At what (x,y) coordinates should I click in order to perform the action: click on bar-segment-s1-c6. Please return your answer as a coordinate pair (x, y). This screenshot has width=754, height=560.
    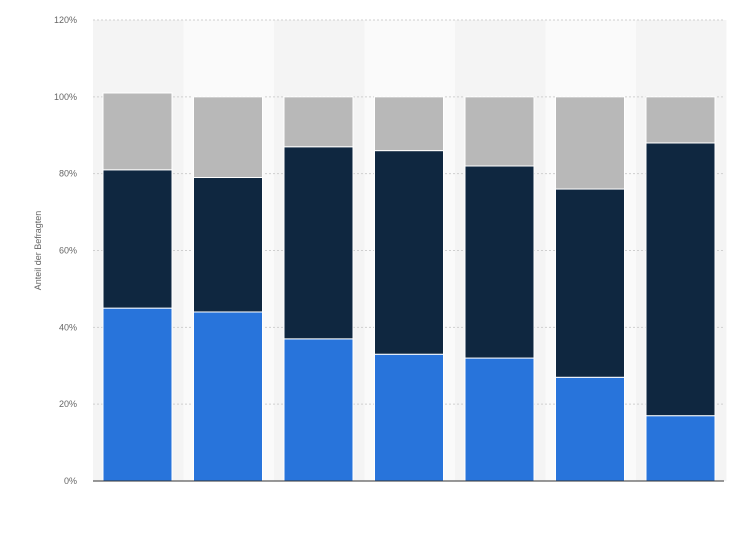
    Looking at the image, I should click on (590, 429).